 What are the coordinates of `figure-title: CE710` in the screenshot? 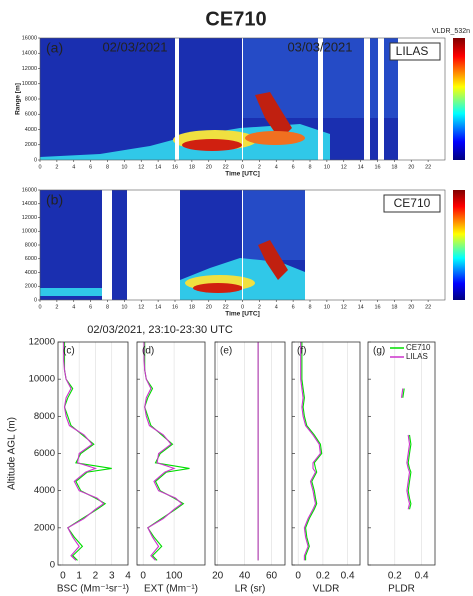 It's located at (235, 19).